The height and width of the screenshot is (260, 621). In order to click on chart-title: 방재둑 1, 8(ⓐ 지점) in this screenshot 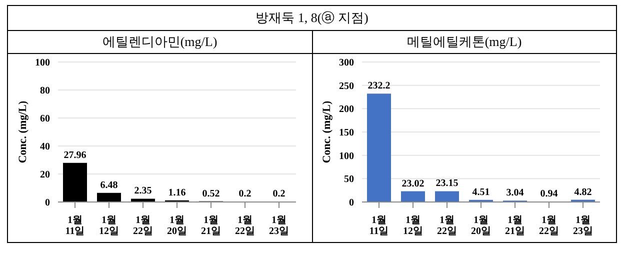, I will do `click(312, 18)`.